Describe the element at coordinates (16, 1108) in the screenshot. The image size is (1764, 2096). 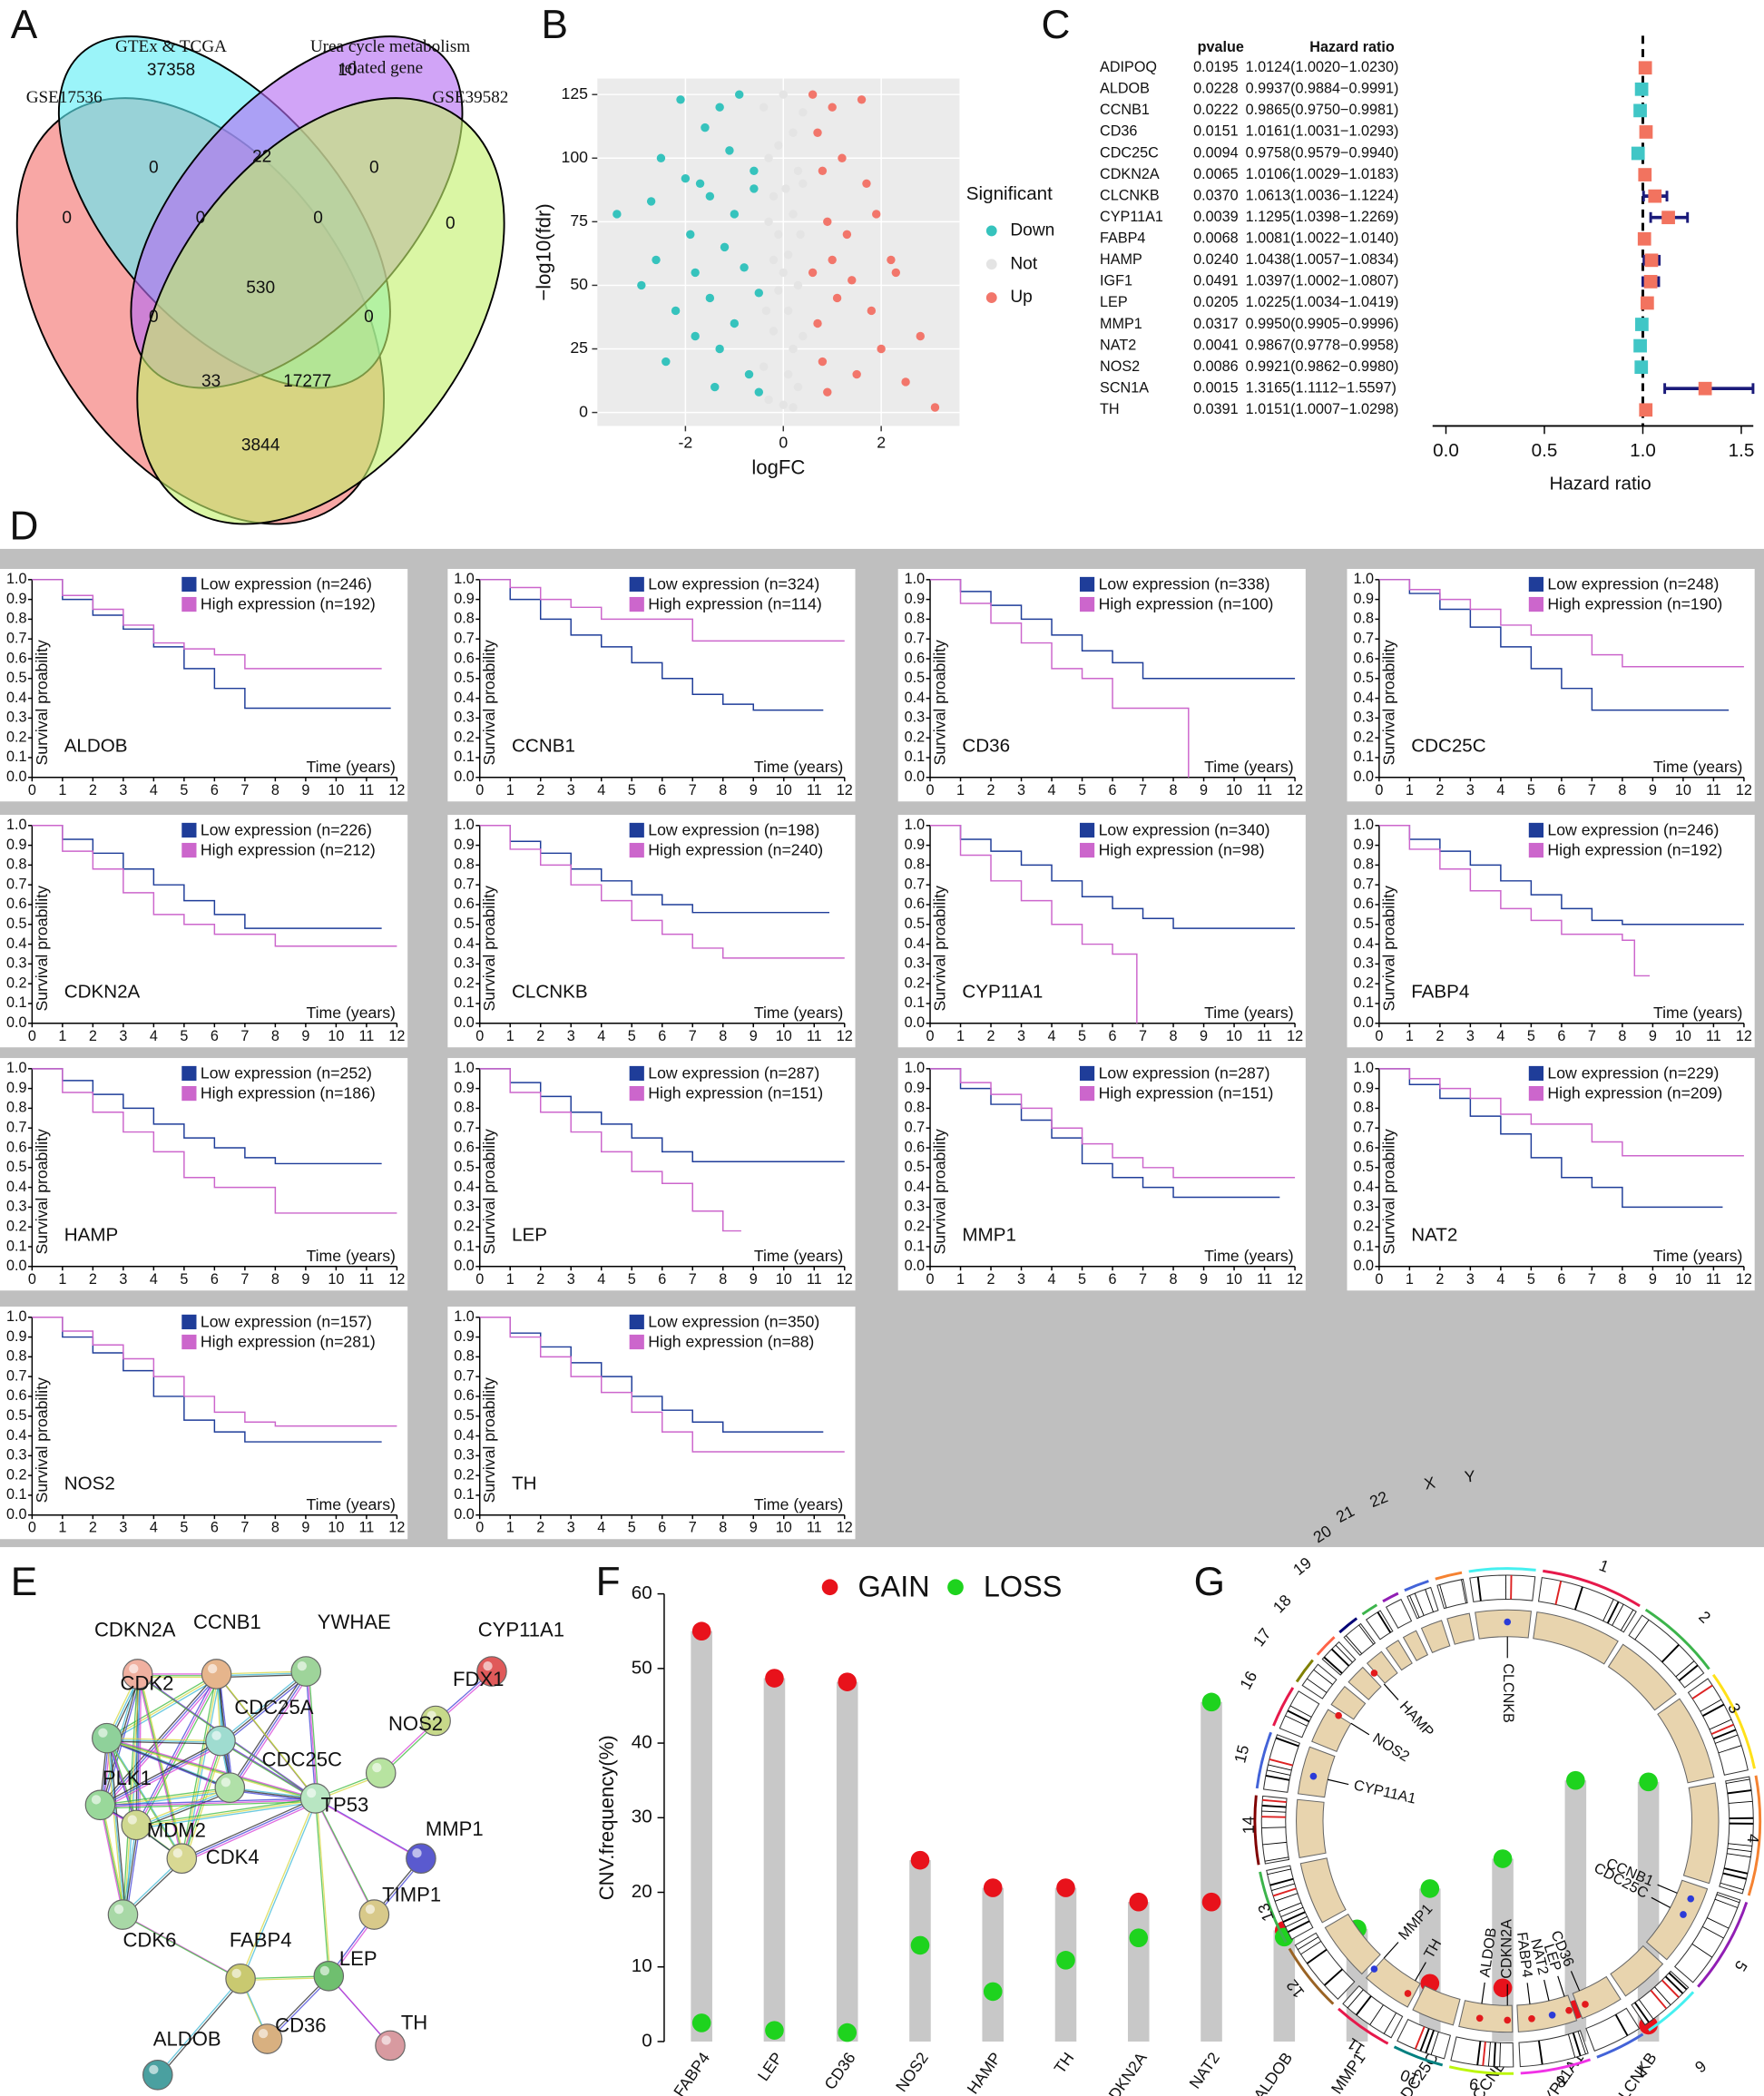
I see `y-tick-label: 0.8` at that location.